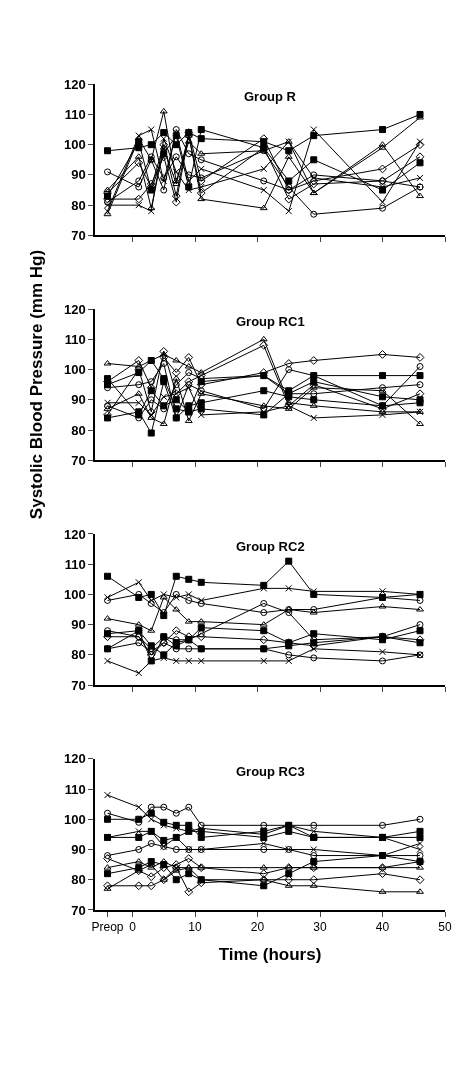  Describe the element at coordinates (270, 771) in the screenshot. I see `chart-title: Group RC3` at that location.